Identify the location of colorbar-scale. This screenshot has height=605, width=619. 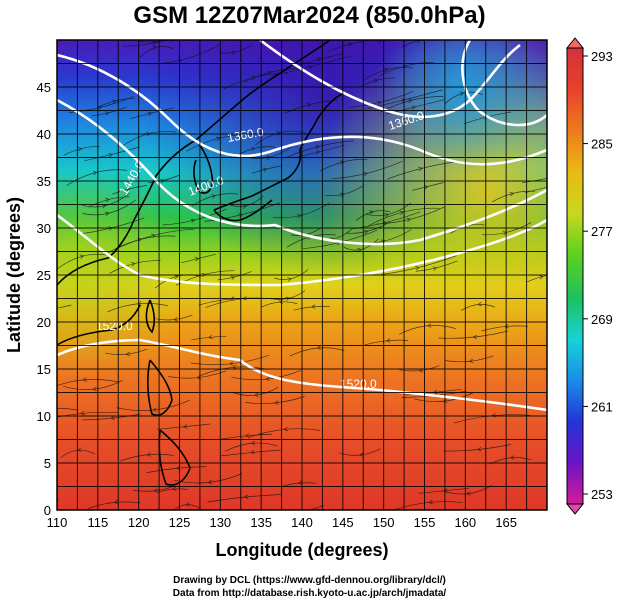
(575, 276).